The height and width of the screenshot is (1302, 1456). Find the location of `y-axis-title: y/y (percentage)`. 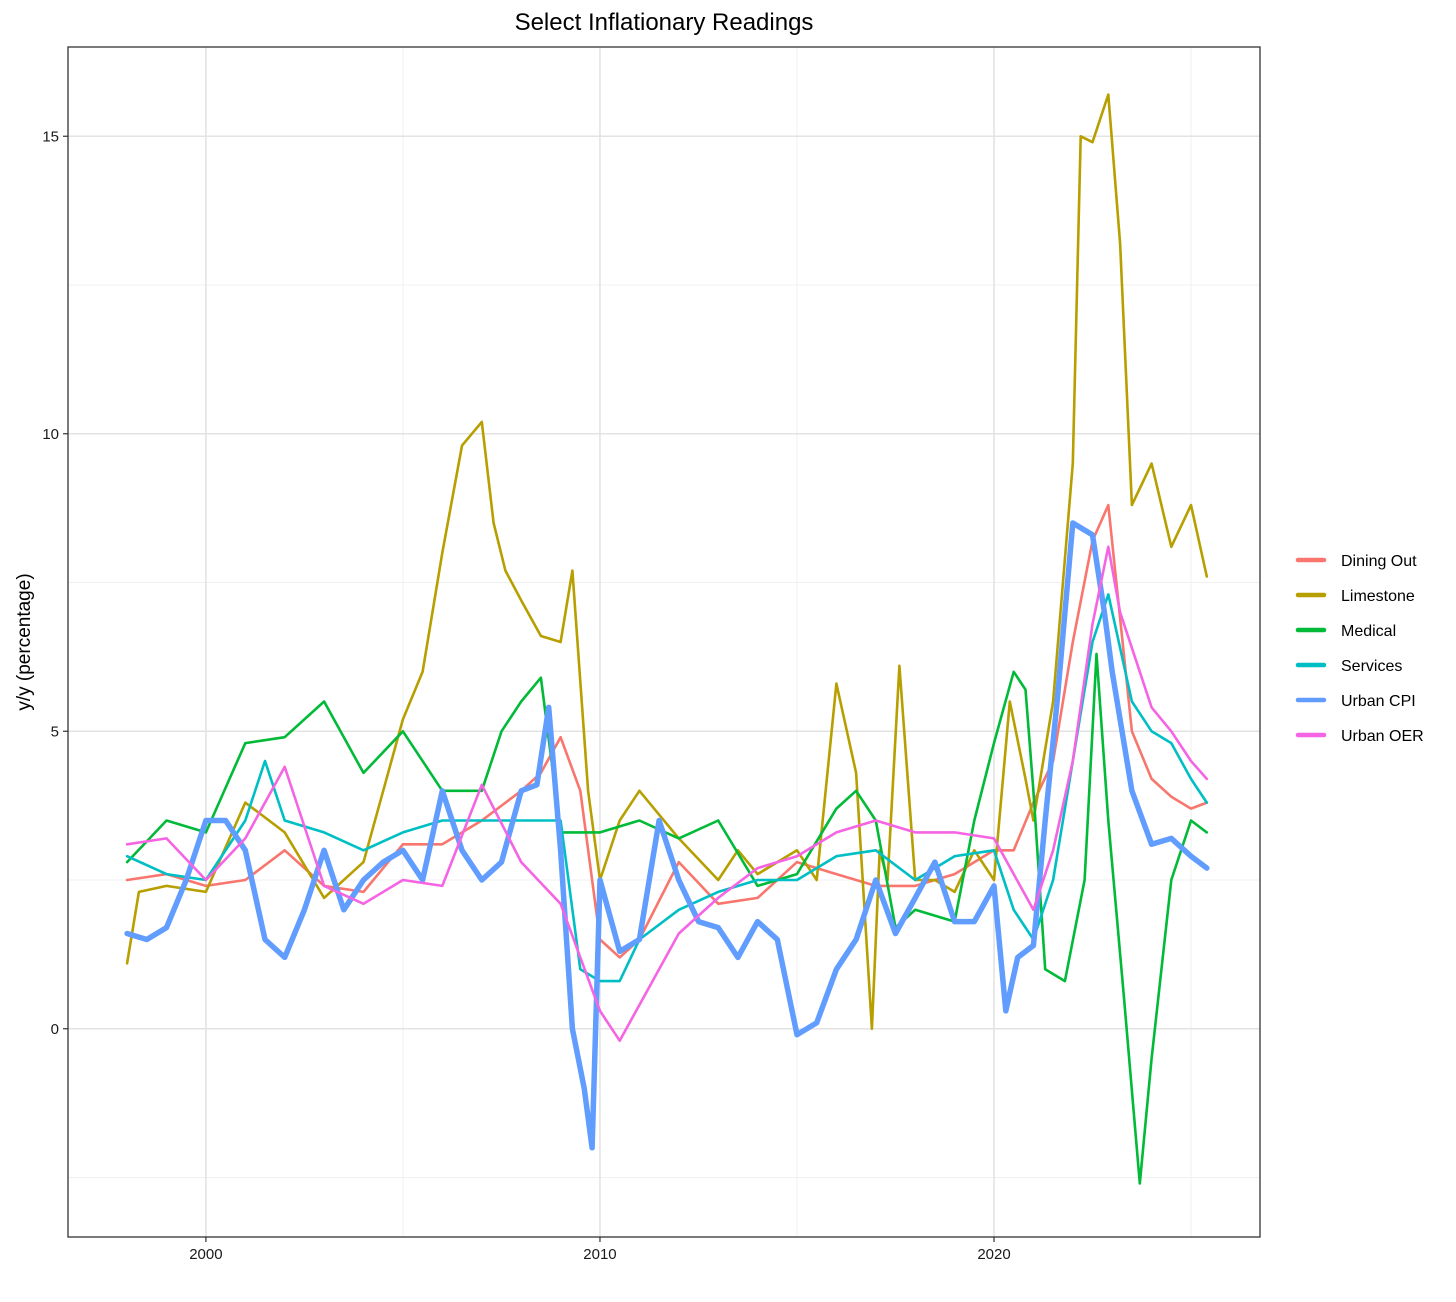

y-axis-title: y/y (percentage) is located at coordinates (24, 641).